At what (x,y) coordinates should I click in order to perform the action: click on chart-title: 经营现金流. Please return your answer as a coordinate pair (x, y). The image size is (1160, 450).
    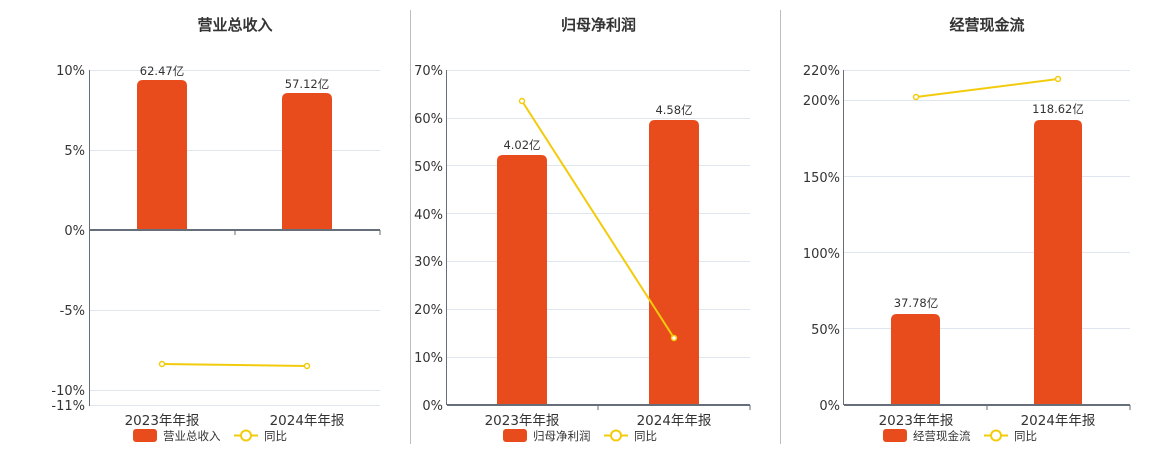
    Looking at the image, I should click on (987, 25).